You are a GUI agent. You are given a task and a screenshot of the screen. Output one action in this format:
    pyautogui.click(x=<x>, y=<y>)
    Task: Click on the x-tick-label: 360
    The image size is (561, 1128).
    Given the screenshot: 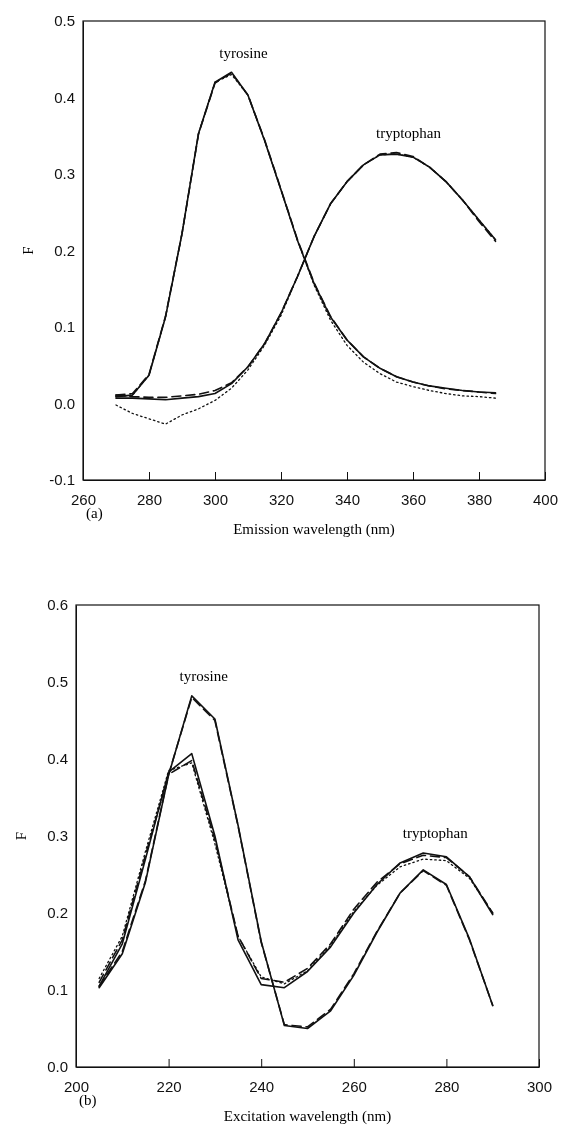 What is the action you would take?
    pyautogui.click(x=413, y=499)
    